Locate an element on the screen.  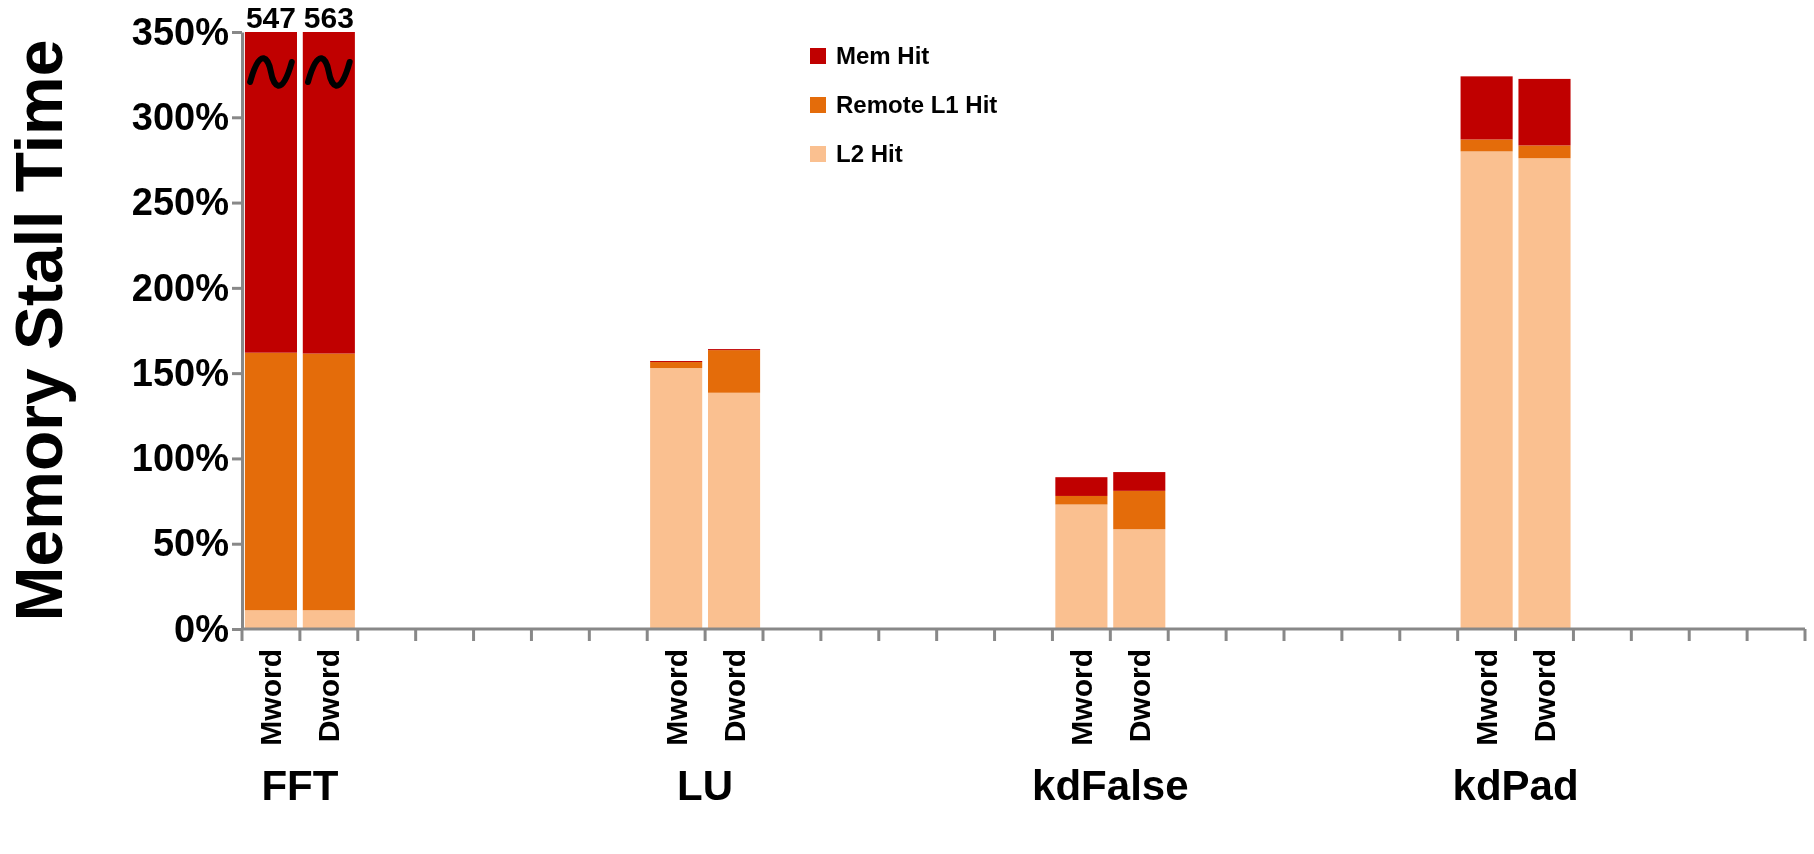
y-axis-title: Memory Stall Time is located at coordinates (39, 330).